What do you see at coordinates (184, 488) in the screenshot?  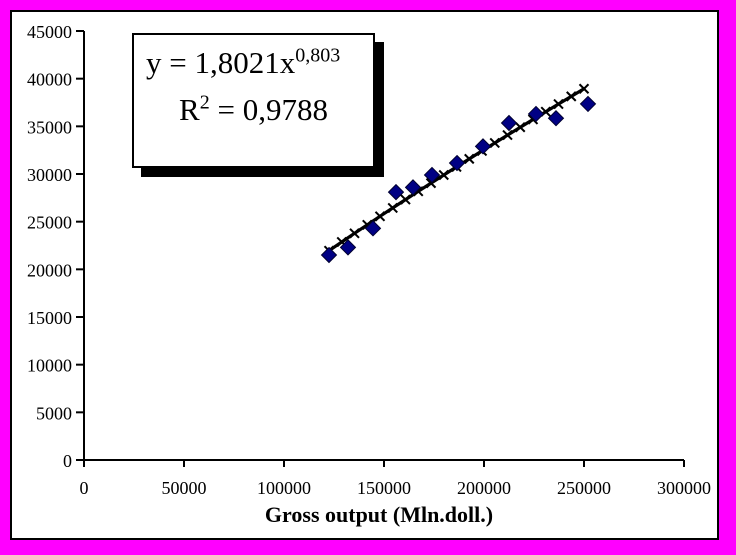 I see `x-tick-label: 50000` at bounding box center [184, 488].